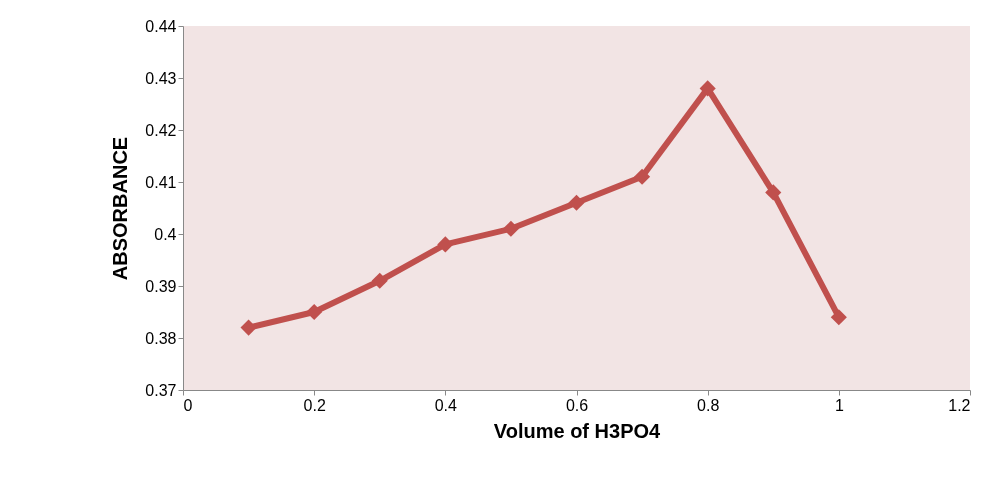 The width and height of the screenshot is (1001, 485). What do you see at coordinates (314, 405) in the screenshot?
I see `x-tick-label: 0.2` at bounding box center [314, 405].